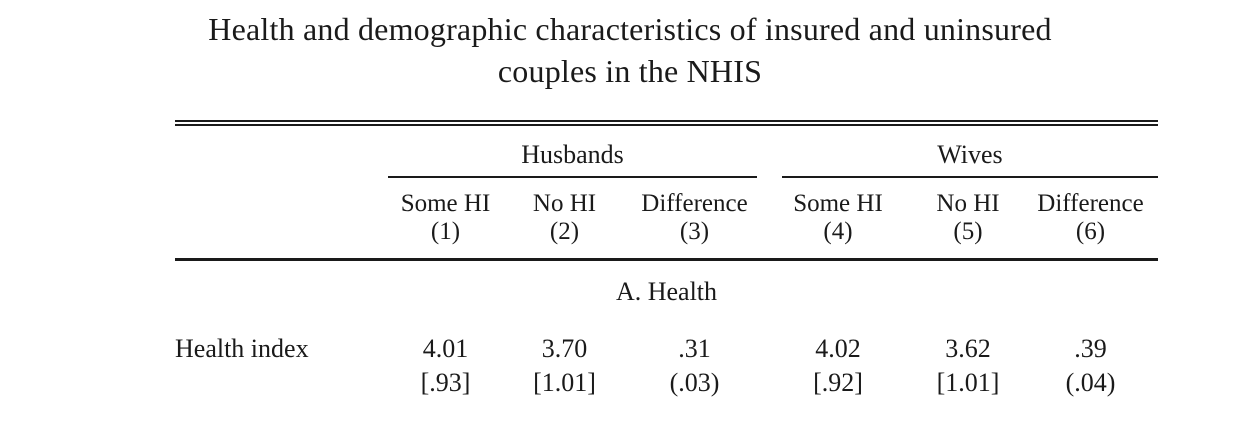  I want to click on cell-value: .39, so click(1090, 348).